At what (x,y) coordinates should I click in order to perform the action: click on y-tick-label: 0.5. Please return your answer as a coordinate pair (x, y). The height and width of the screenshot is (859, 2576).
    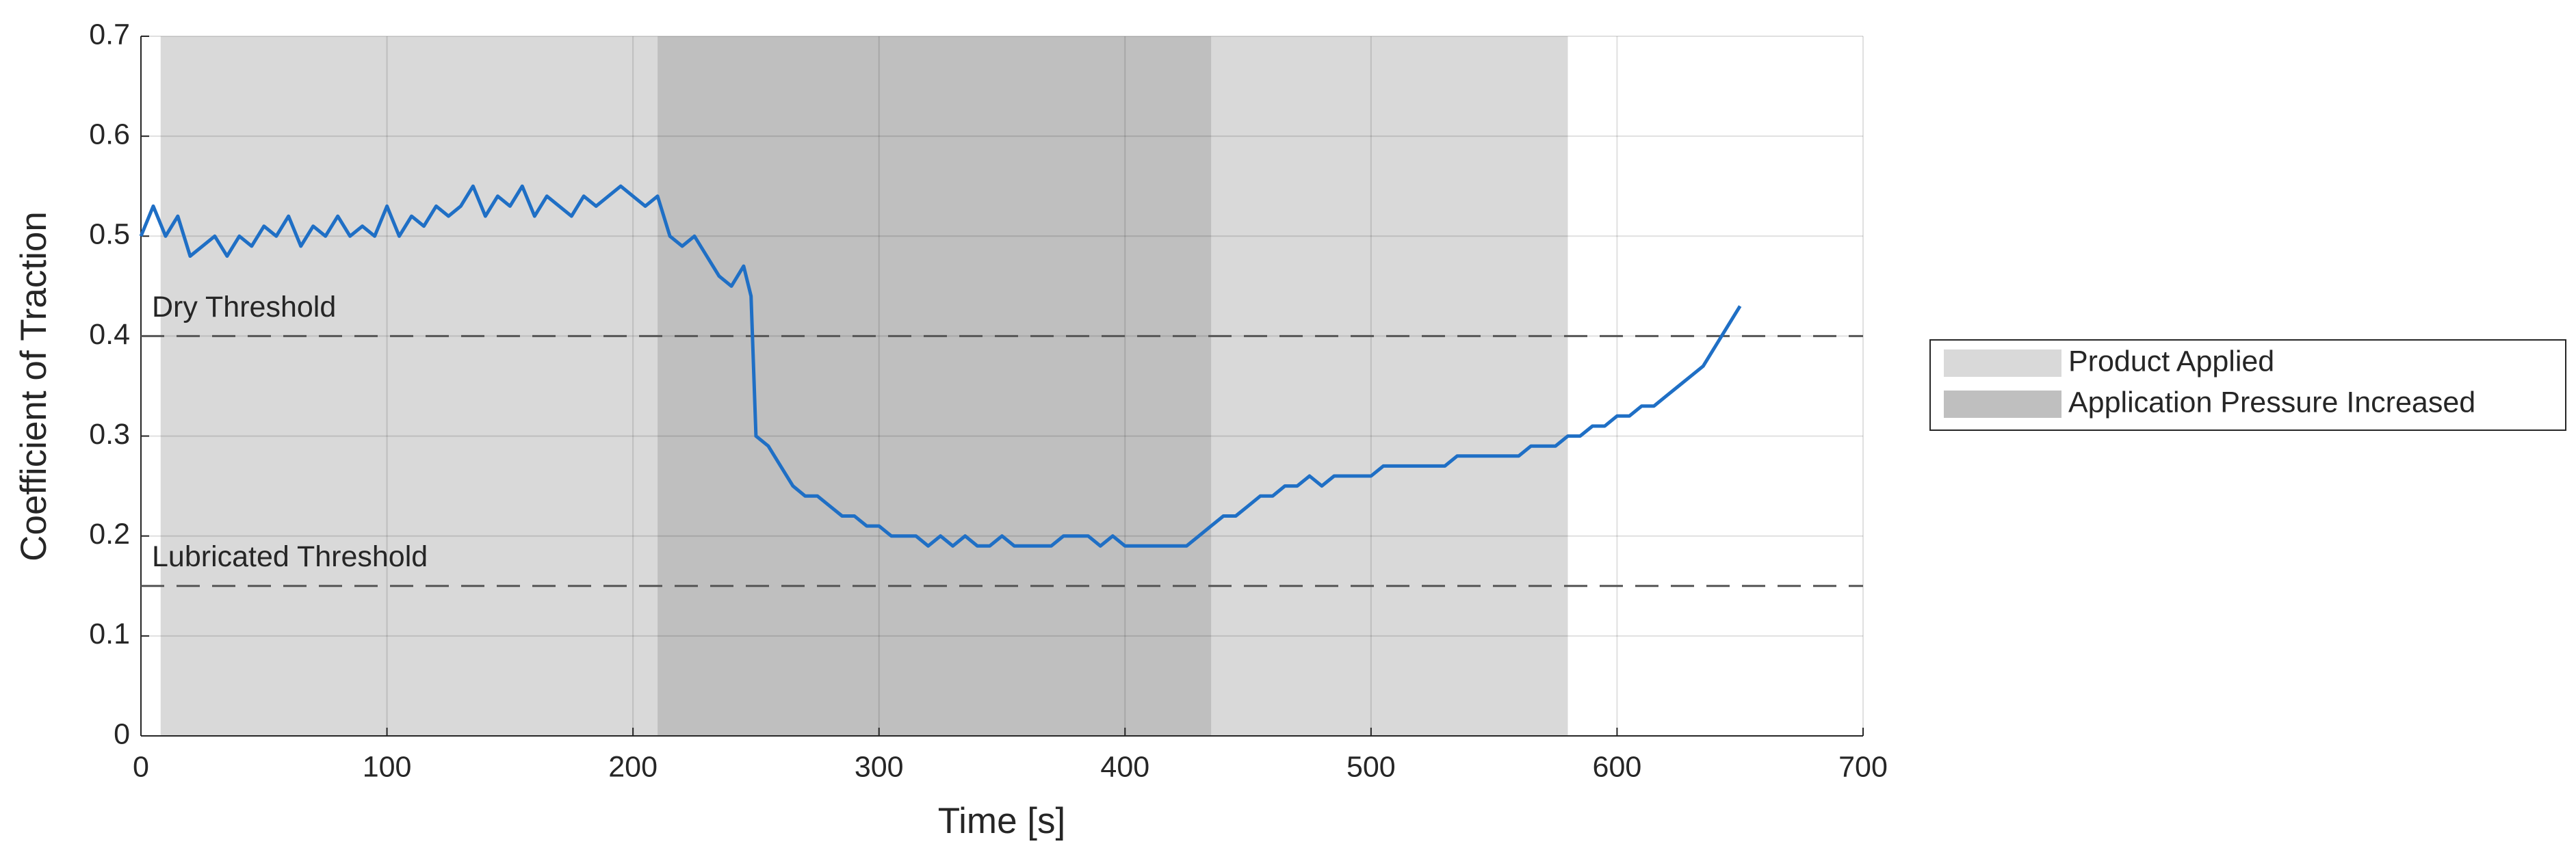
    Looking at the image, I should click on (109, 235).